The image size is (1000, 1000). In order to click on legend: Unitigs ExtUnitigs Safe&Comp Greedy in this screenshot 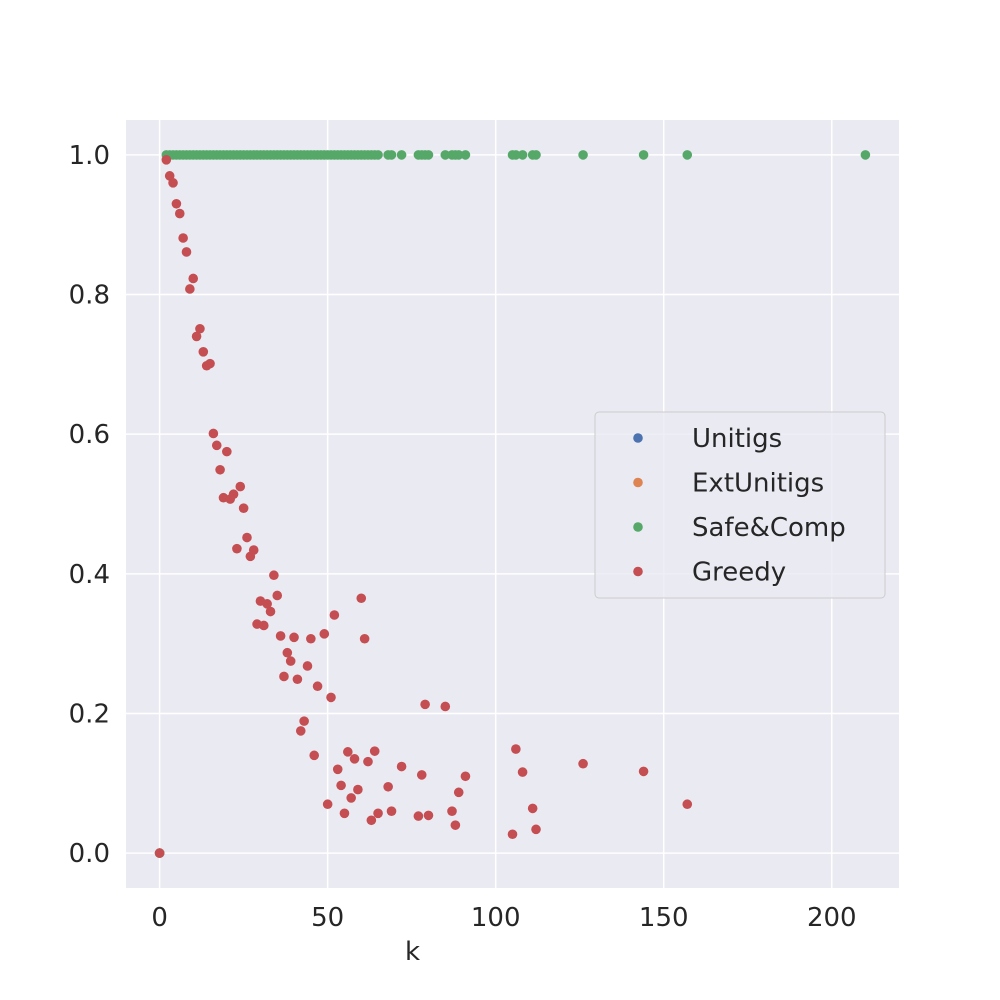, I will do `click(740, 505)`.